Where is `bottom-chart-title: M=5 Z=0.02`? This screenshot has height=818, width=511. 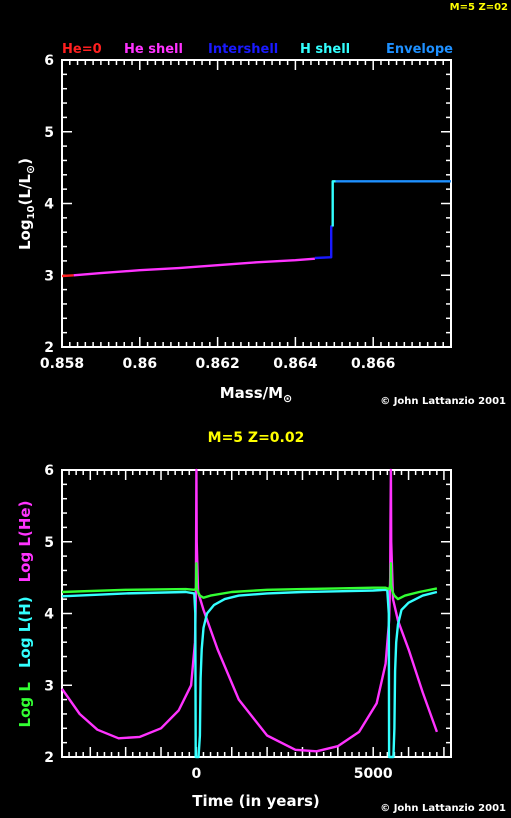 bottom-chart-title: M=5 Z=0.02 is located at coordinates (256, 438).